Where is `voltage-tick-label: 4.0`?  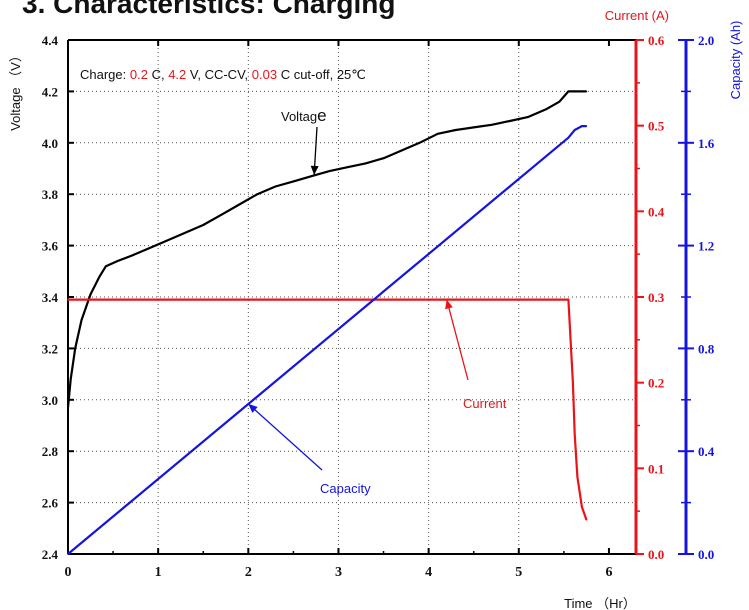 voltage-tick-label: 4.0 is located at coordinates (50, 143).